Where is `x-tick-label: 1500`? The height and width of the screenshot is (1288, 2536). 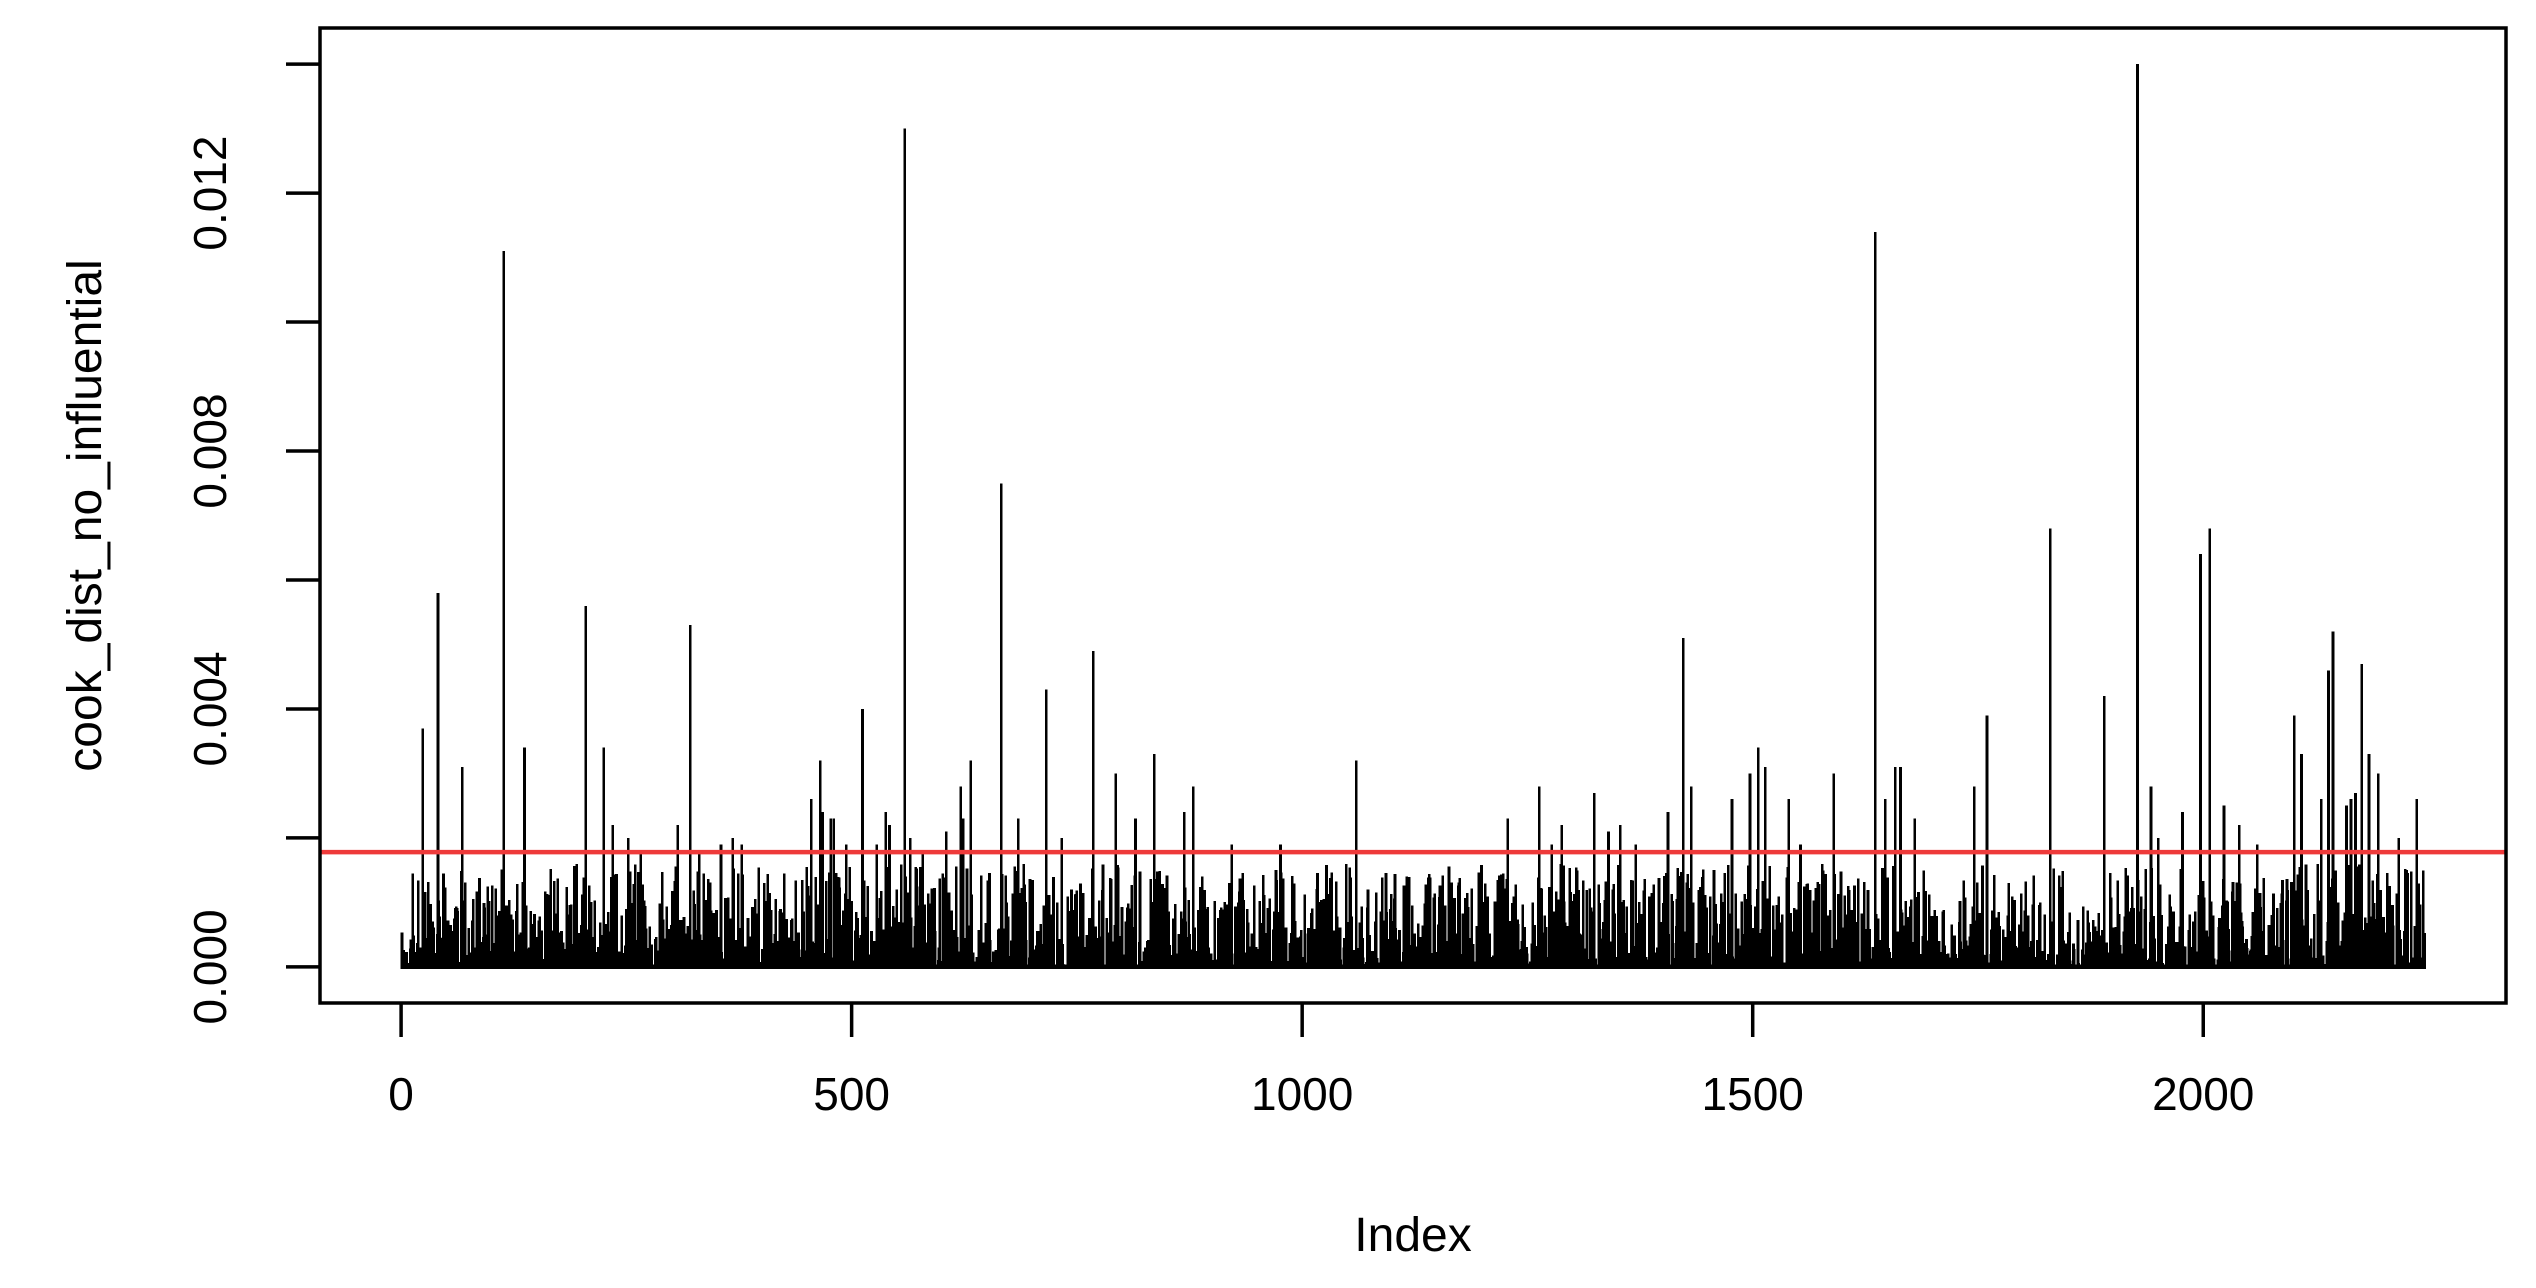 x-tick-label: 1500 is located at coordinates (1753, 1094).